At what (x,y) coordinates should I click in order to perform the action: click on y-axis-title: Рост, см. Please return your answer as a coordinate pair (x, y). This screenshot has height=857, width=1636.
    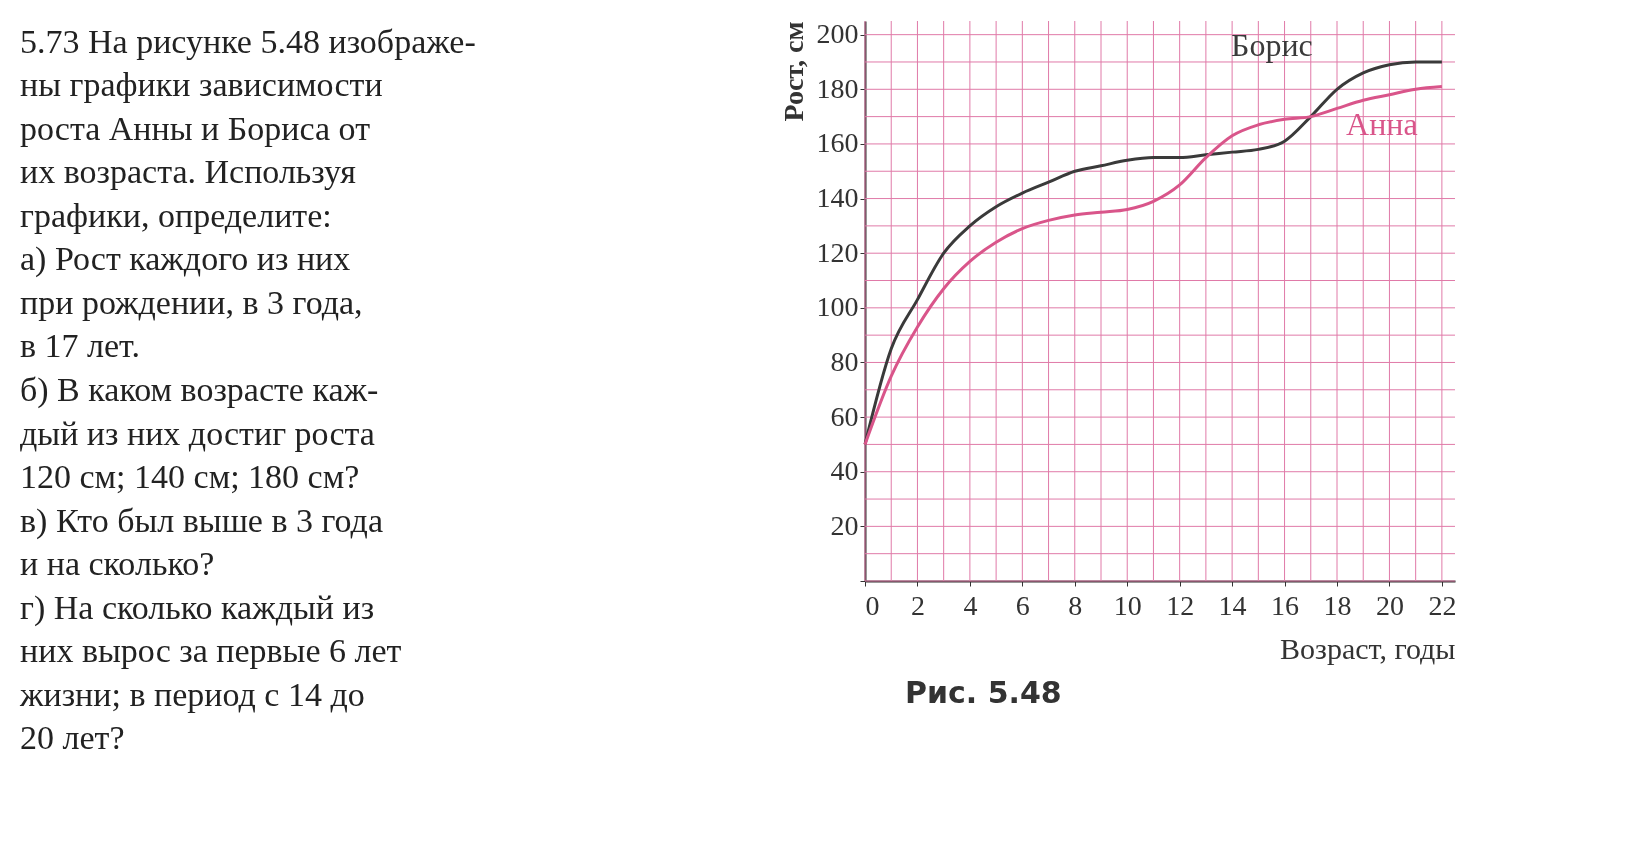
    Looking at the image, I should click on (793, 71).